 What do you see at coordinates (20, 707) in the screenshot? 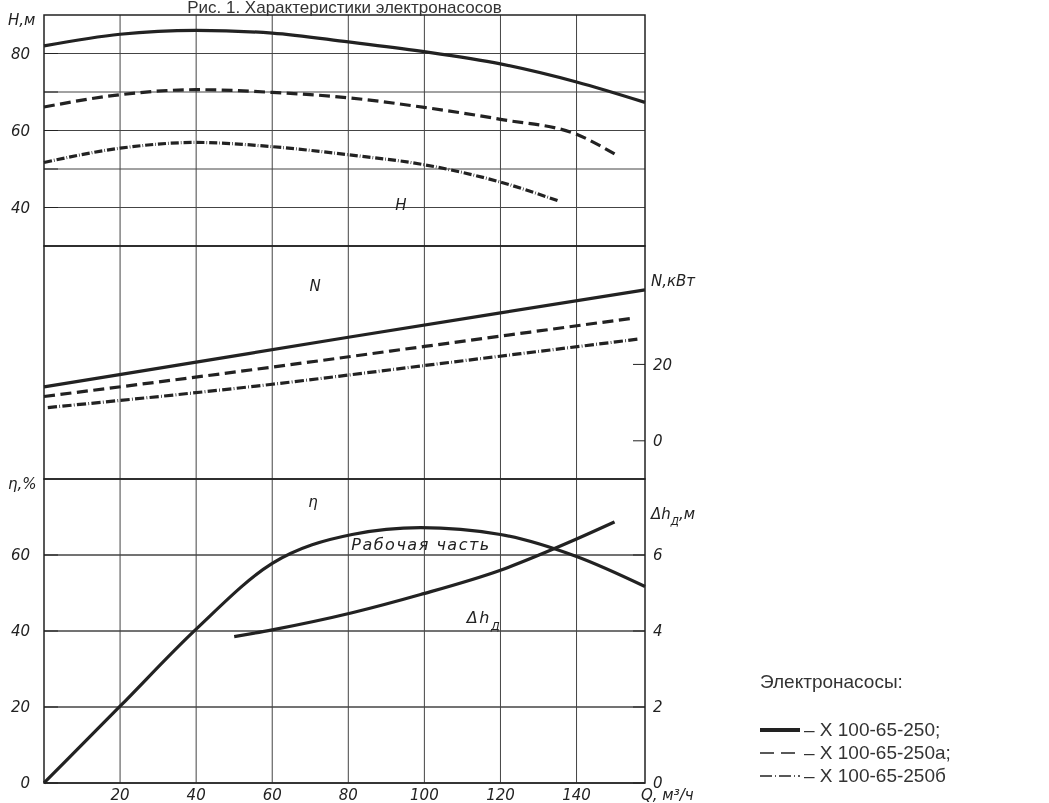
I see `y-tick-label: 20` at bounding box center [20, 707].